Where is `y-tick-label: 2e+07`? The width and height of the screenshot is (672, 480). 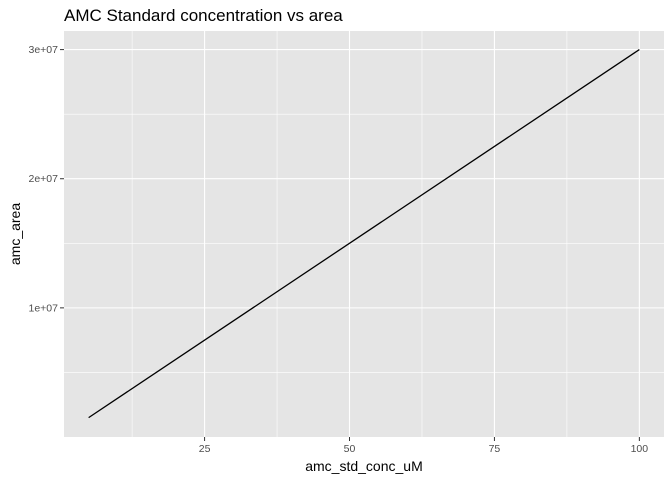
y-tick-label: 2e+07 is located at coordinates (44, 179).